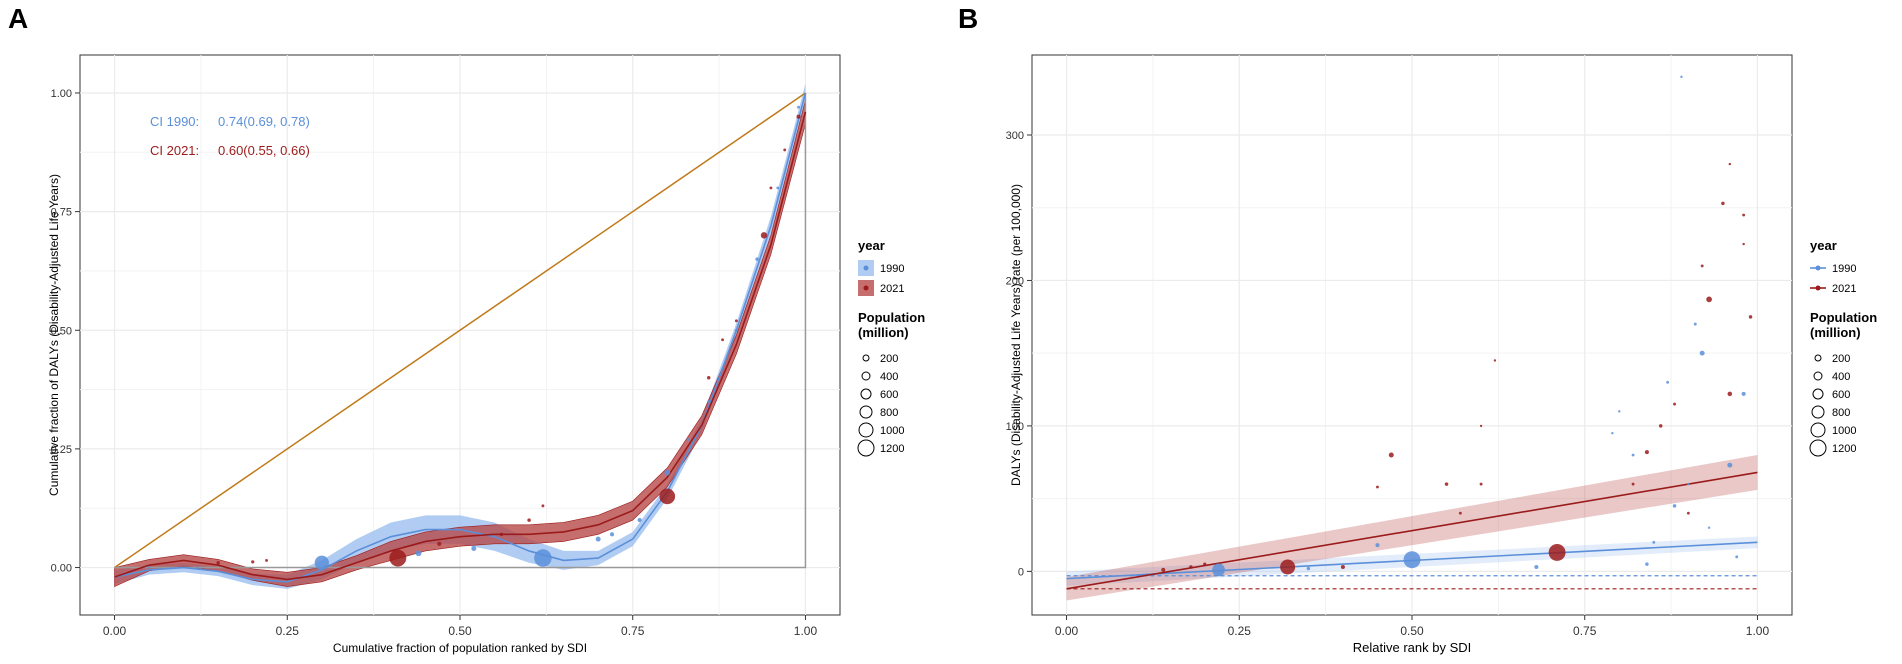  I want to click on x-tick-label: 1.00, so click(806, 631).